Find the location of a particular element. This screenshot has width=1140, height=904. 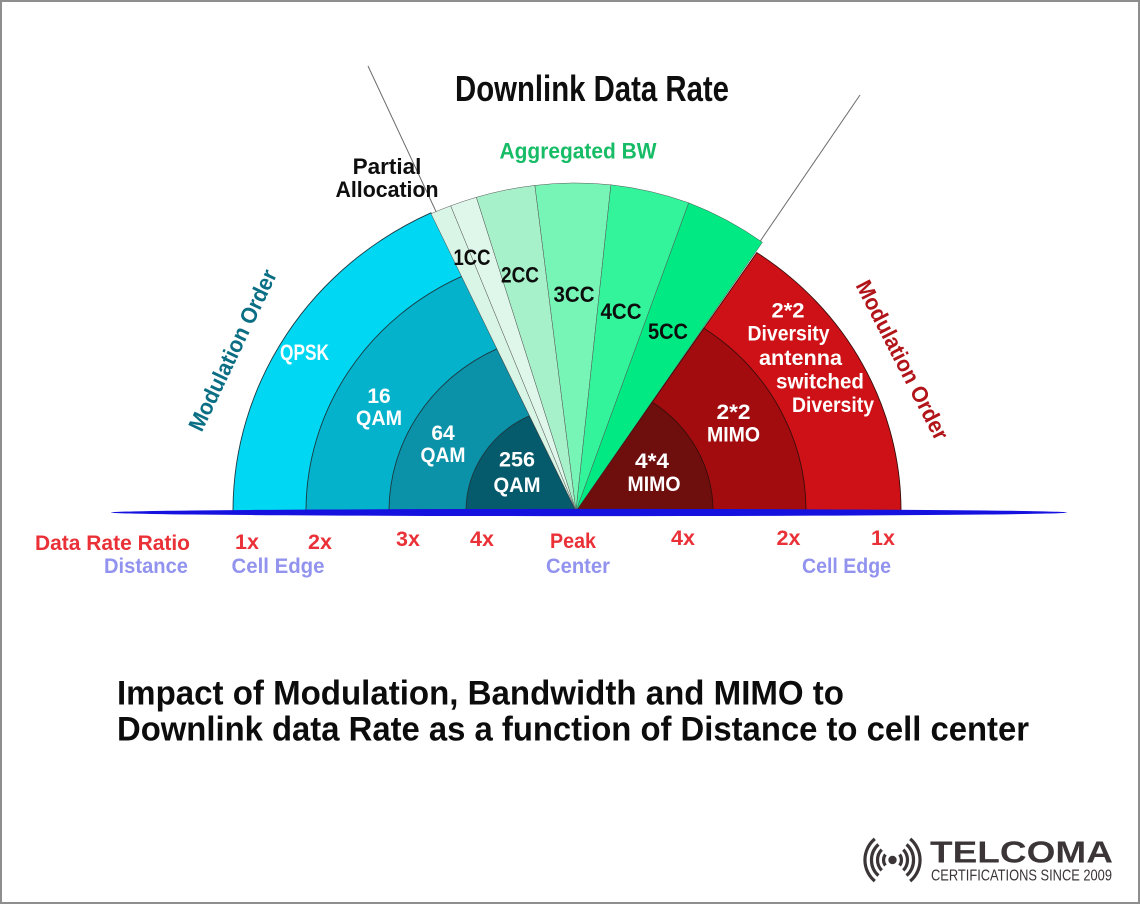

svg-text: 2CC is located at coordinates (520, 275).